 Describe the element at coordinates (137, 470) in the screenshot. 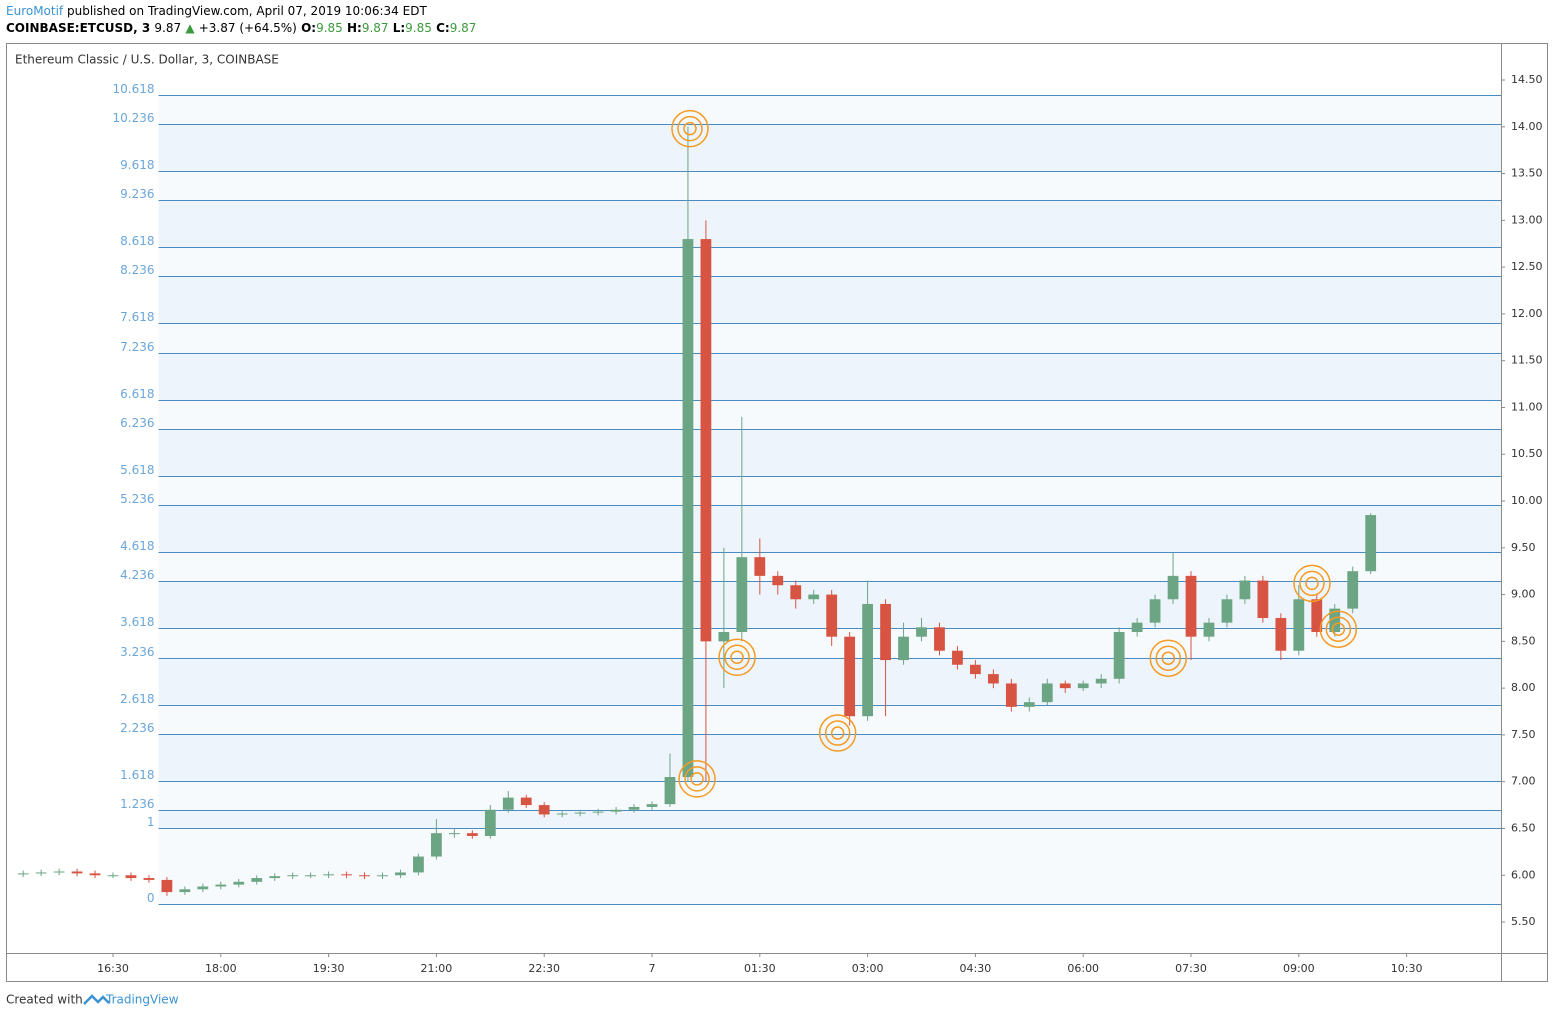

I see `fib-label: 5.618` at that location.